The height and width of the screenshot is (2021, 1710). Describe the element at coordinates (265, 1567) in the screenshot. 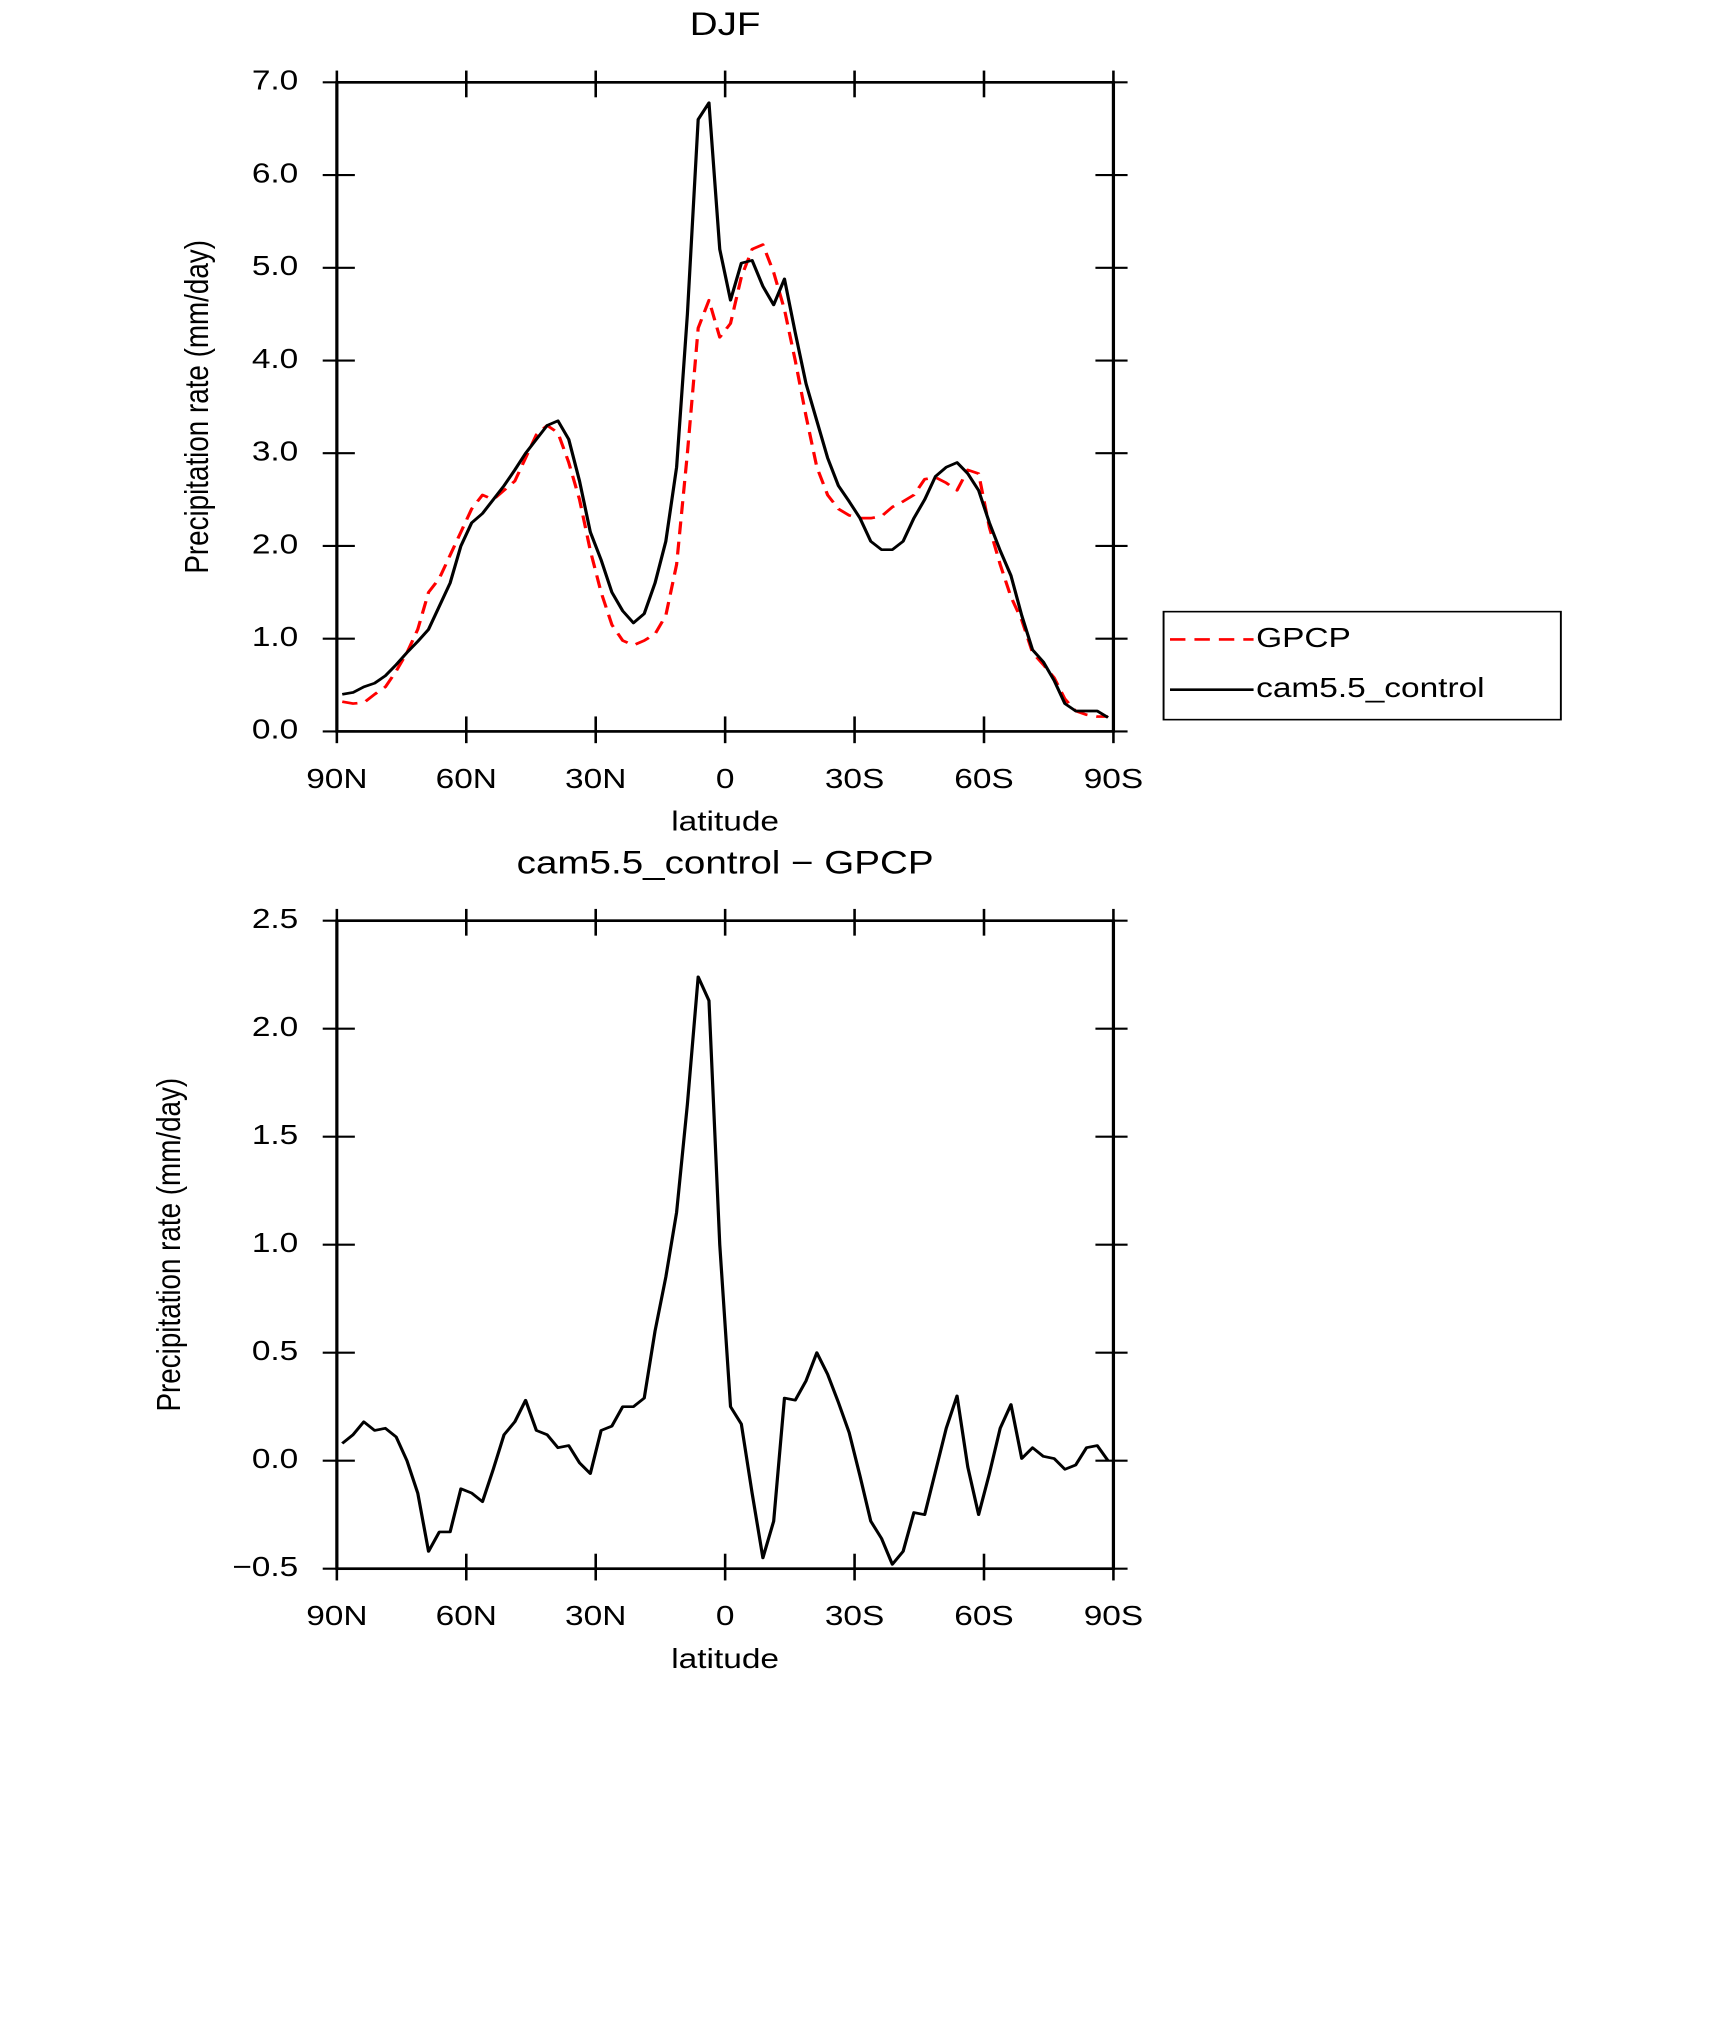

I see `y-tick-label: −0.5` at that location.